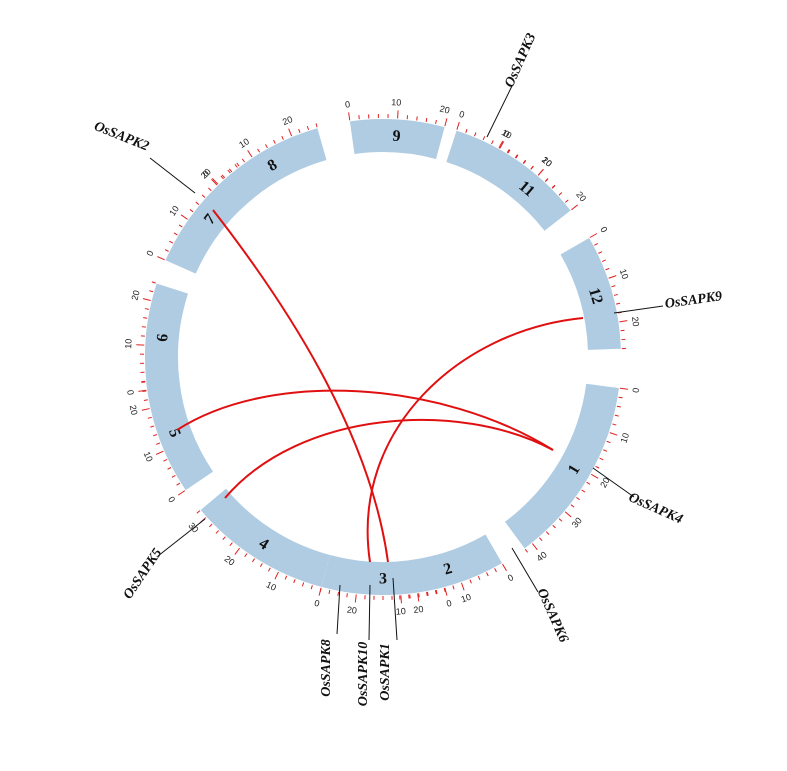 The width and height of the screenshot is (787, 771). What do you see at coordinates (639, 497) in the screenshot?
I see `gene-ossapk4: OsSAPK4` at bounding box center [639, 497].